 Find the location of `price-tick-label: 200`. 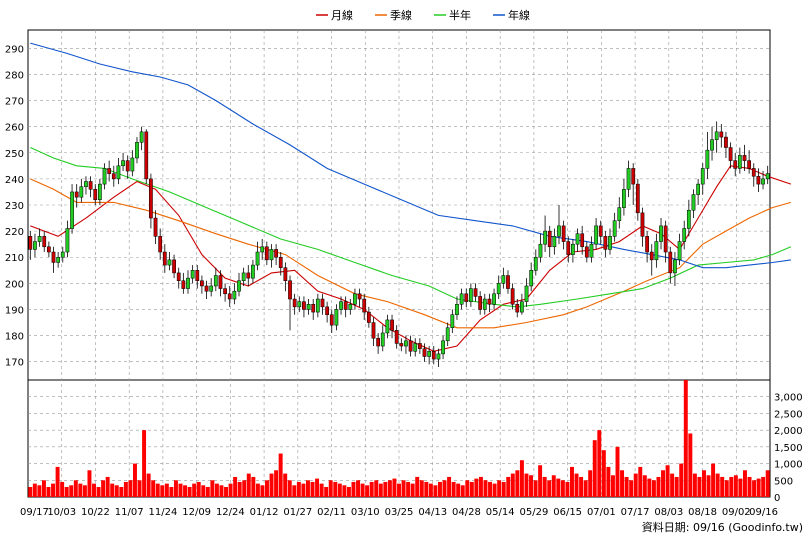

price-tick-label: 200 is located at coordinates (14, 284).